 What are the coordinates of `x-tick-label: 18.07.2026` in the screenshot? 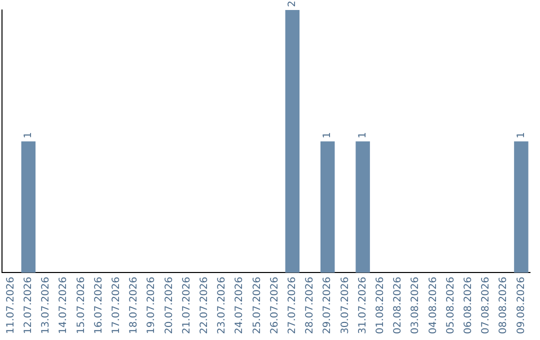 It's located at (134, 305).